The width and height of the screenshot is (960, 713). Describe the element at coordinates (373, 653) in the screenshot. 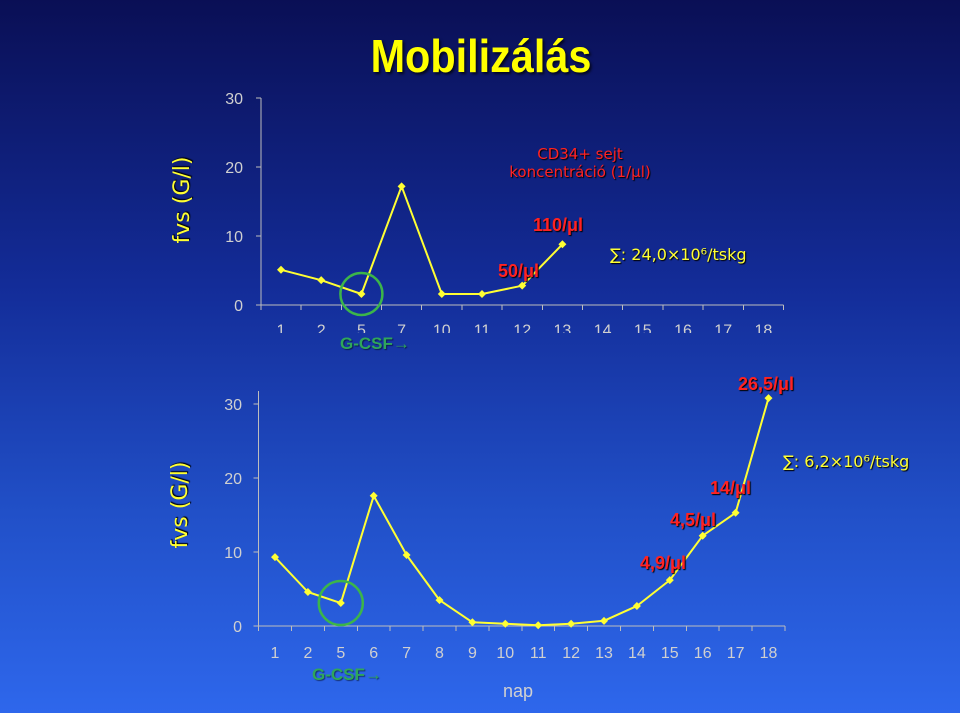

I see `x-tick-label: 6` at that location.